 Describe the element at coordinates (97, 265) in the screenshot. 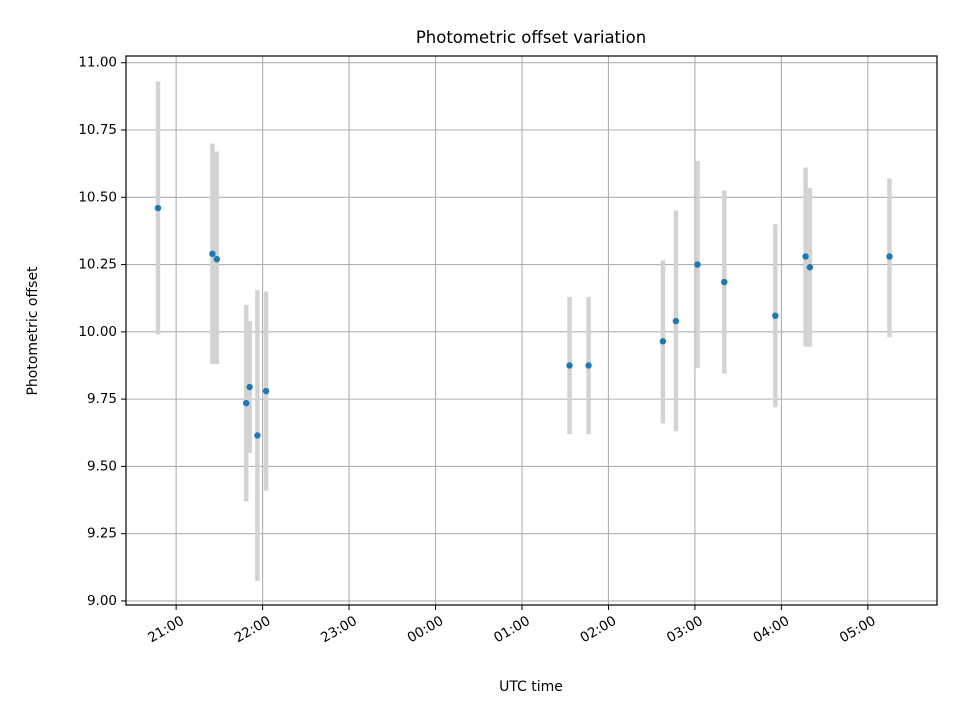

I see `y-tick-label: 10.25` at that location.